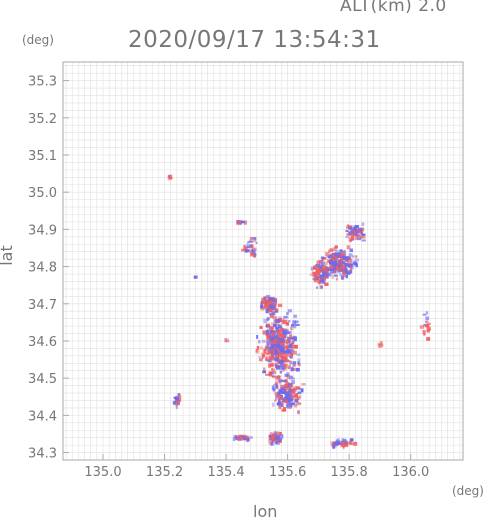  Describe the element at coordinates (42, 416) in the screenshot. I see `y-tick-label: 34.4` at that location.